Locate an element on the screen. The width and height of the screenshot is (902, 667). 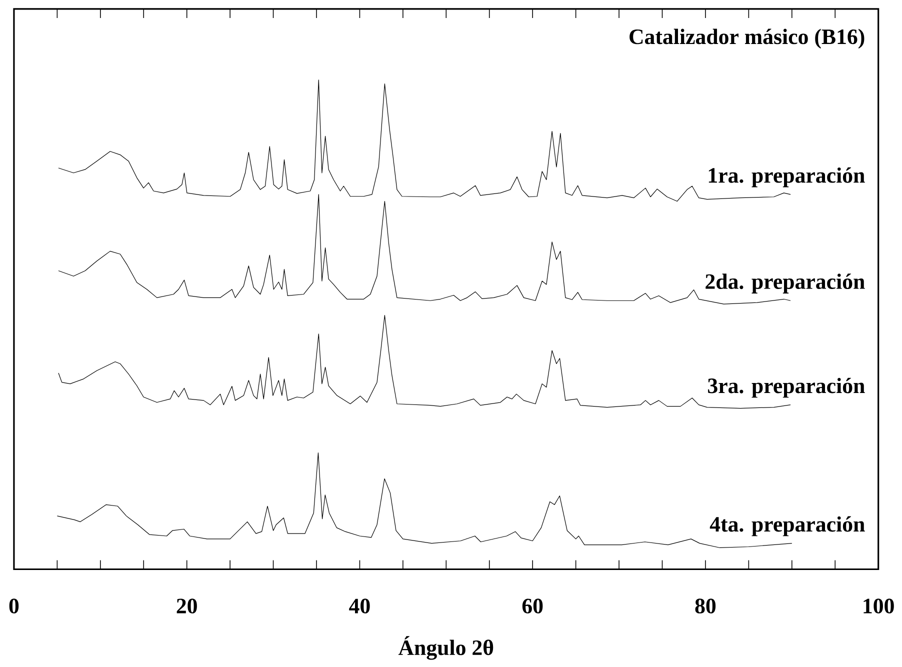
x-tick-label: 20 is located at coordinates (186, 606).